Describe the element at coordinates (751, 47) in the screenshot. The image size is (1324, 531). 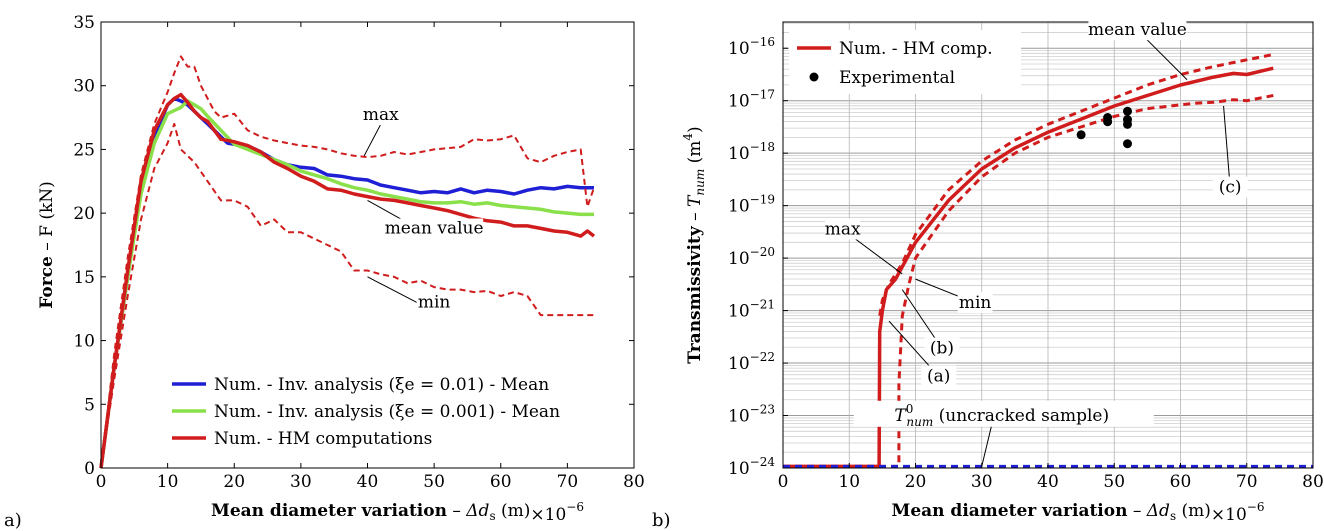
I see `y-tick-label: 10−16` at that location.